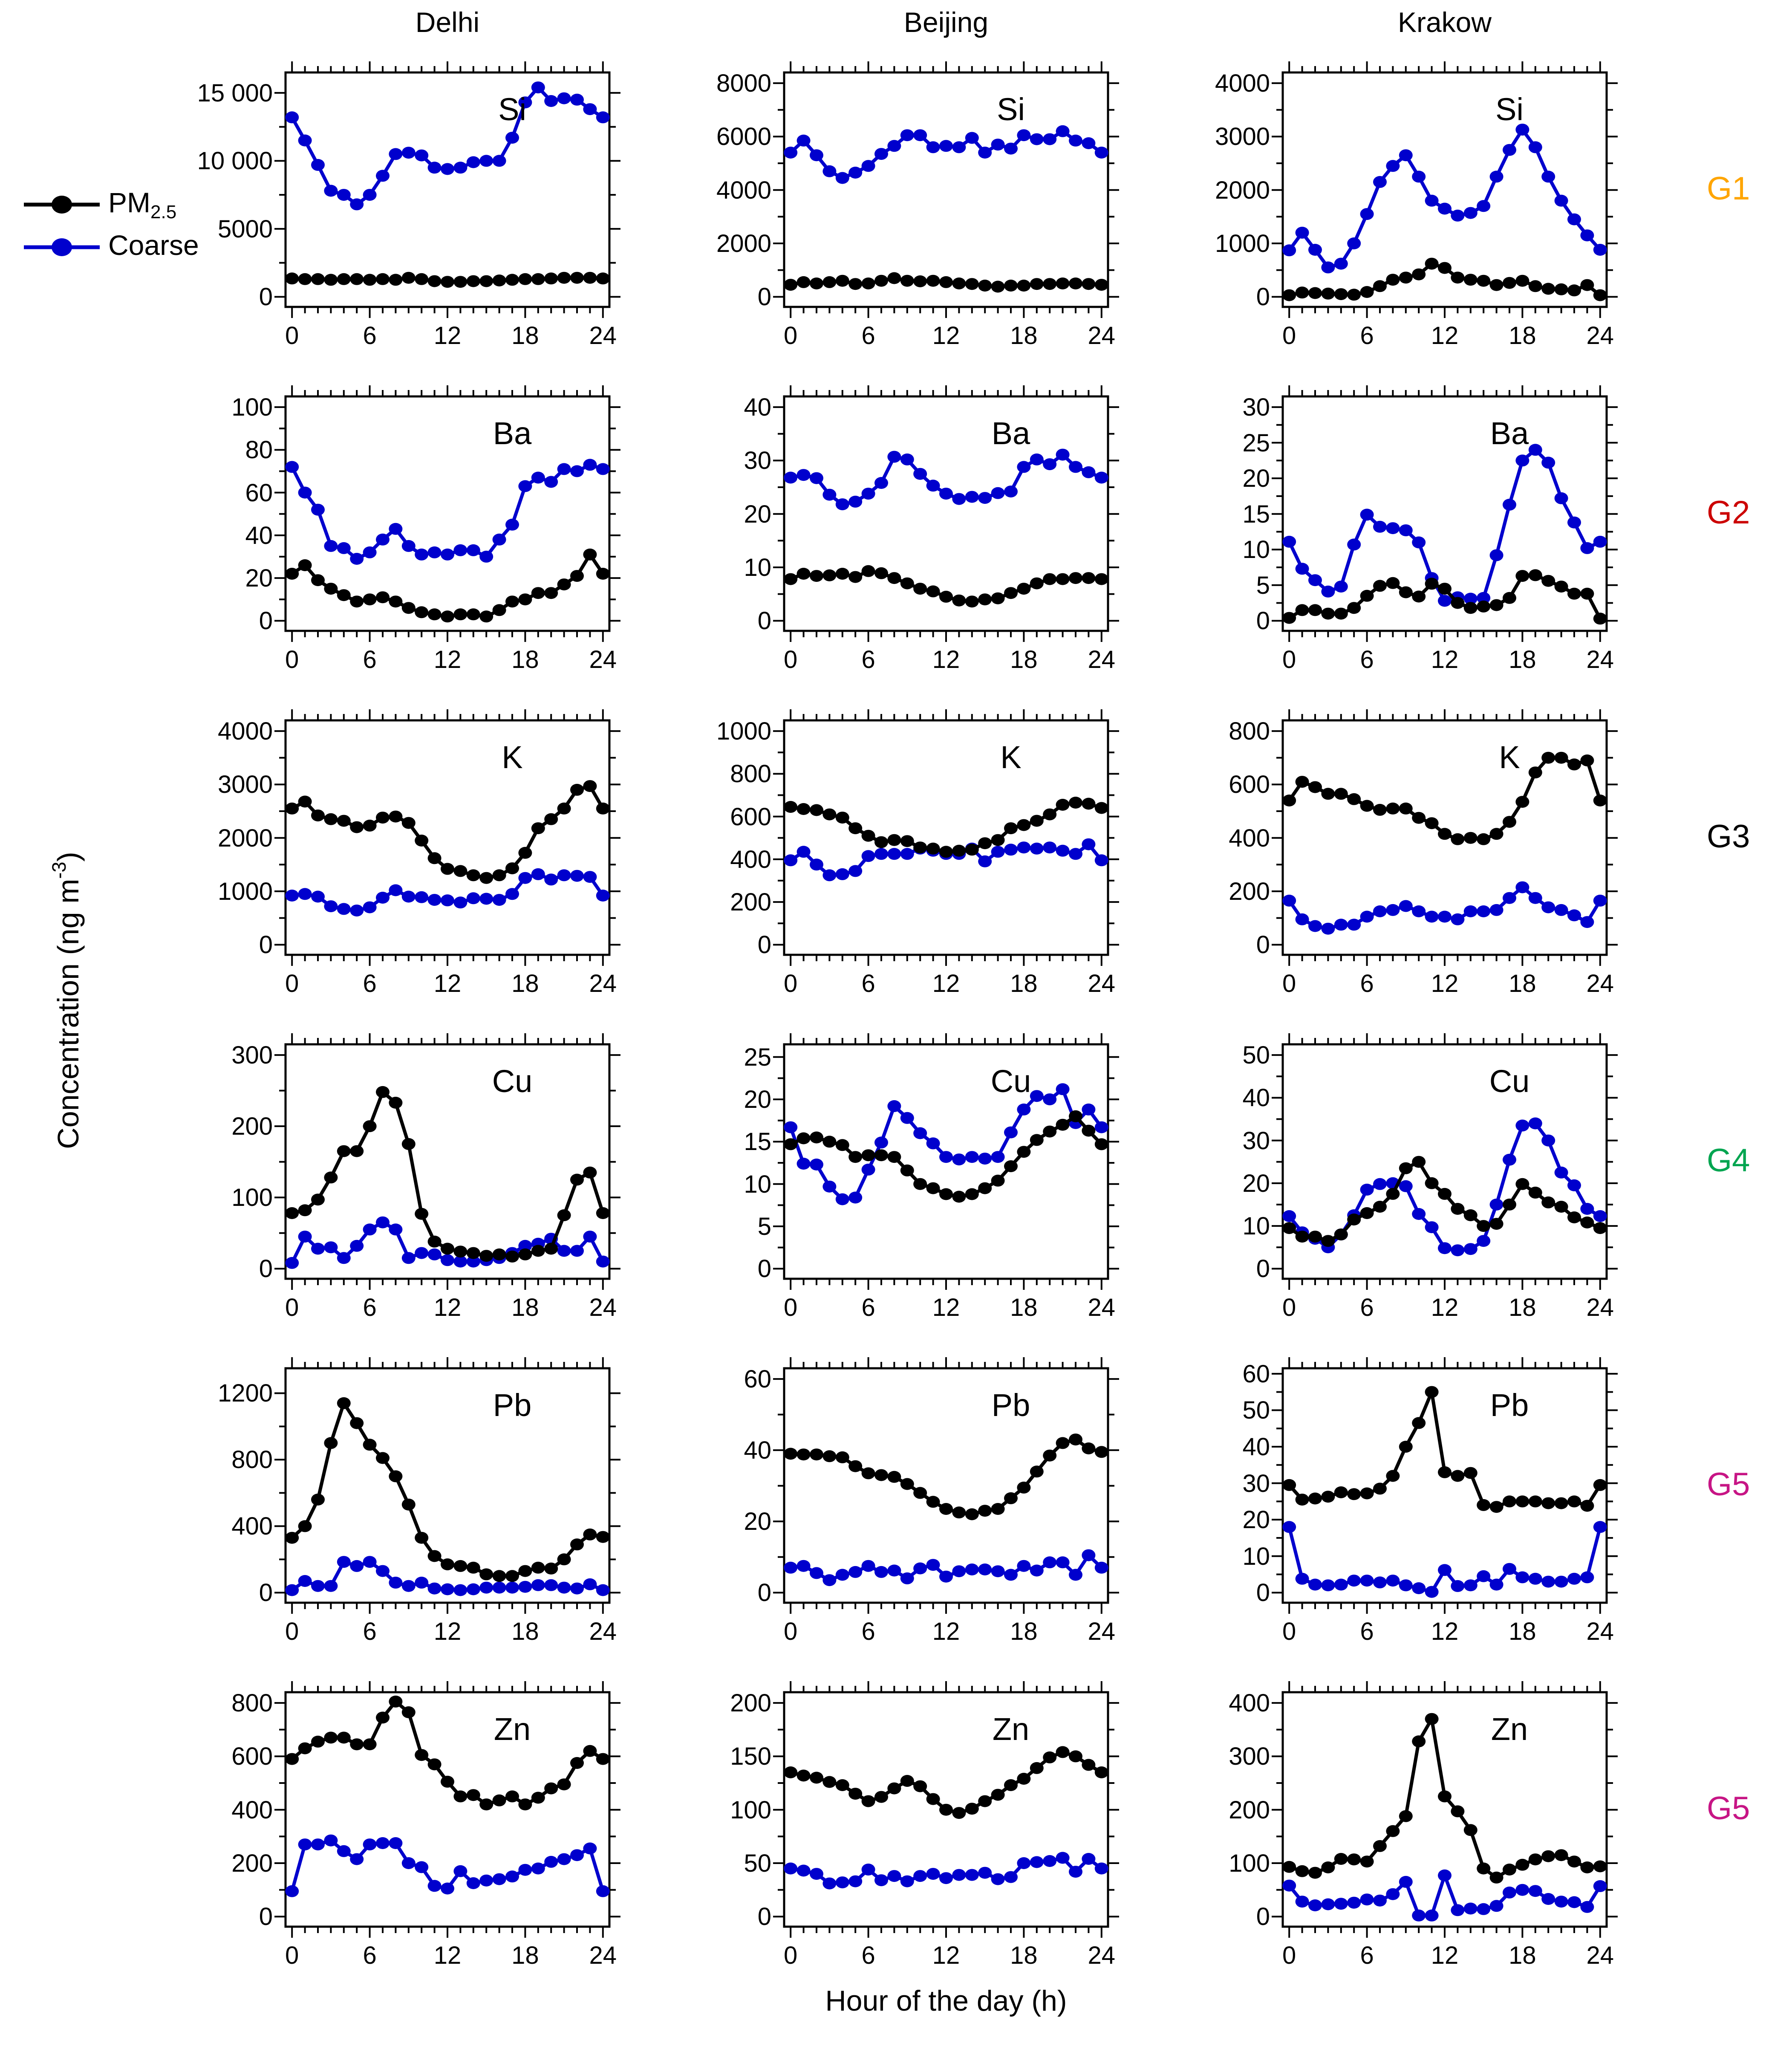 This screenshot has width=1792, height=2049. What do you see at coordinates (1728, 189) in the screenshot?
I see `group-label: G1` at bounding box center [1728, 189].